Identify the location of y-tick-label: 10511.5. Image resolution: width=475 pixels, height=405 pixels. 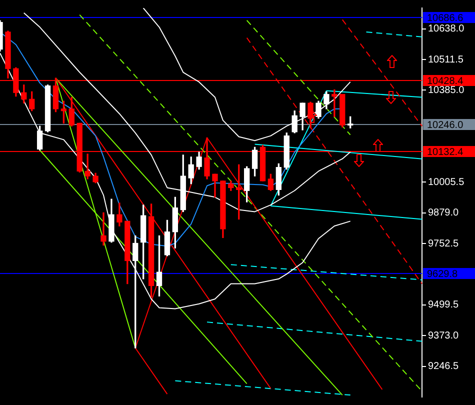
(446, 60).